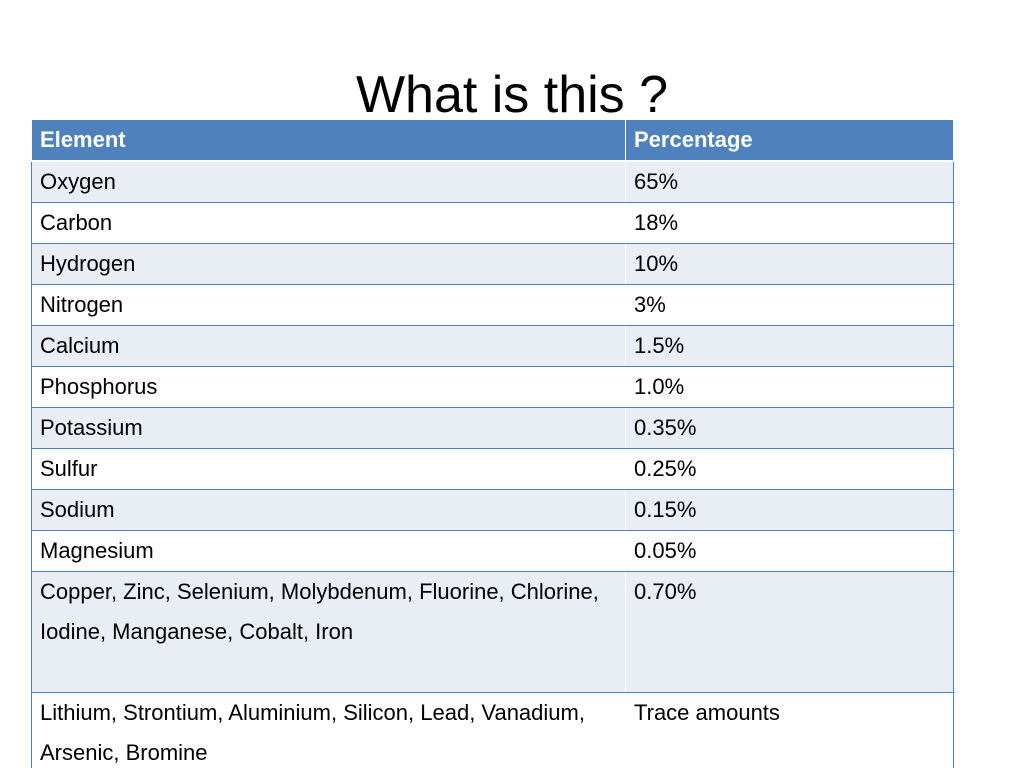 This screenshot has width=1024, height=768. What do you see at coordinates (789, 510) in the screenshot?
I see `percentage-cell: 0.15%` at bounding box center [789, 510].